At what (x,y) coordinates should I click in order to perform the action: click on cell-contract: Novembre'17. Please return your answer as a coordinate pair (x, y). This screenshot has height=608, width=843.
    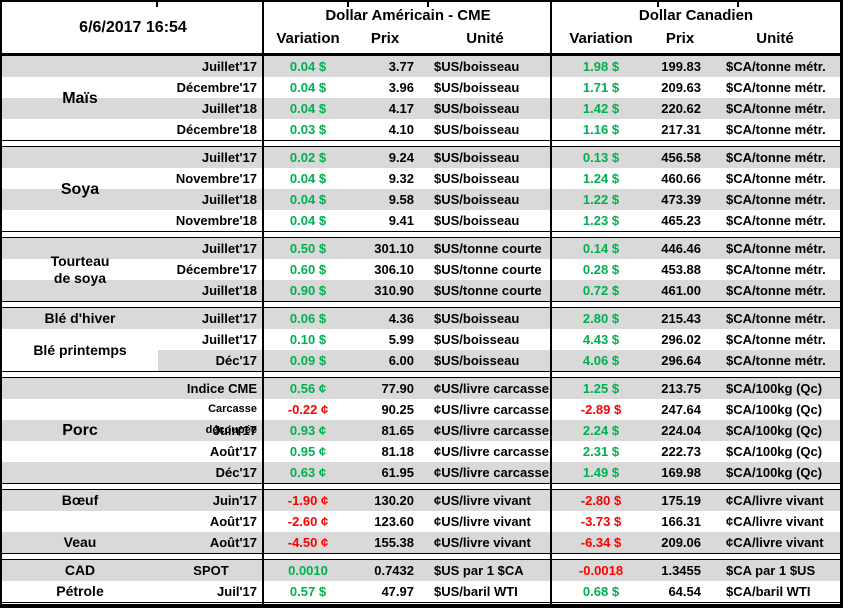
    Looking at the image, I should click on (216, 178).